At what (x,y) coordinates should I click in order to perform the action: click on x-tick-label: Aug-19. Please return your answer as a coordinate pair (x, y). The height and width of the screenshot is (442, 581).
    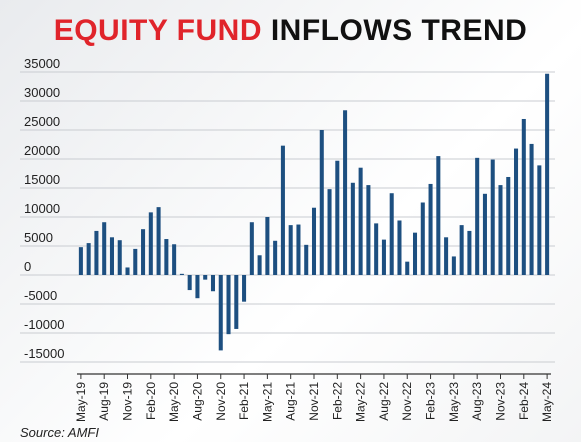
    Looking at the image, I should click on (104, 401).